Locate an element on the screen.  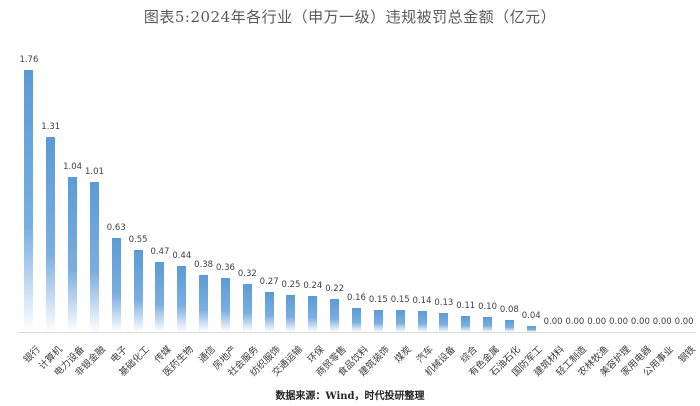
data-label: 0.16 is located at coordinates (356, 298).